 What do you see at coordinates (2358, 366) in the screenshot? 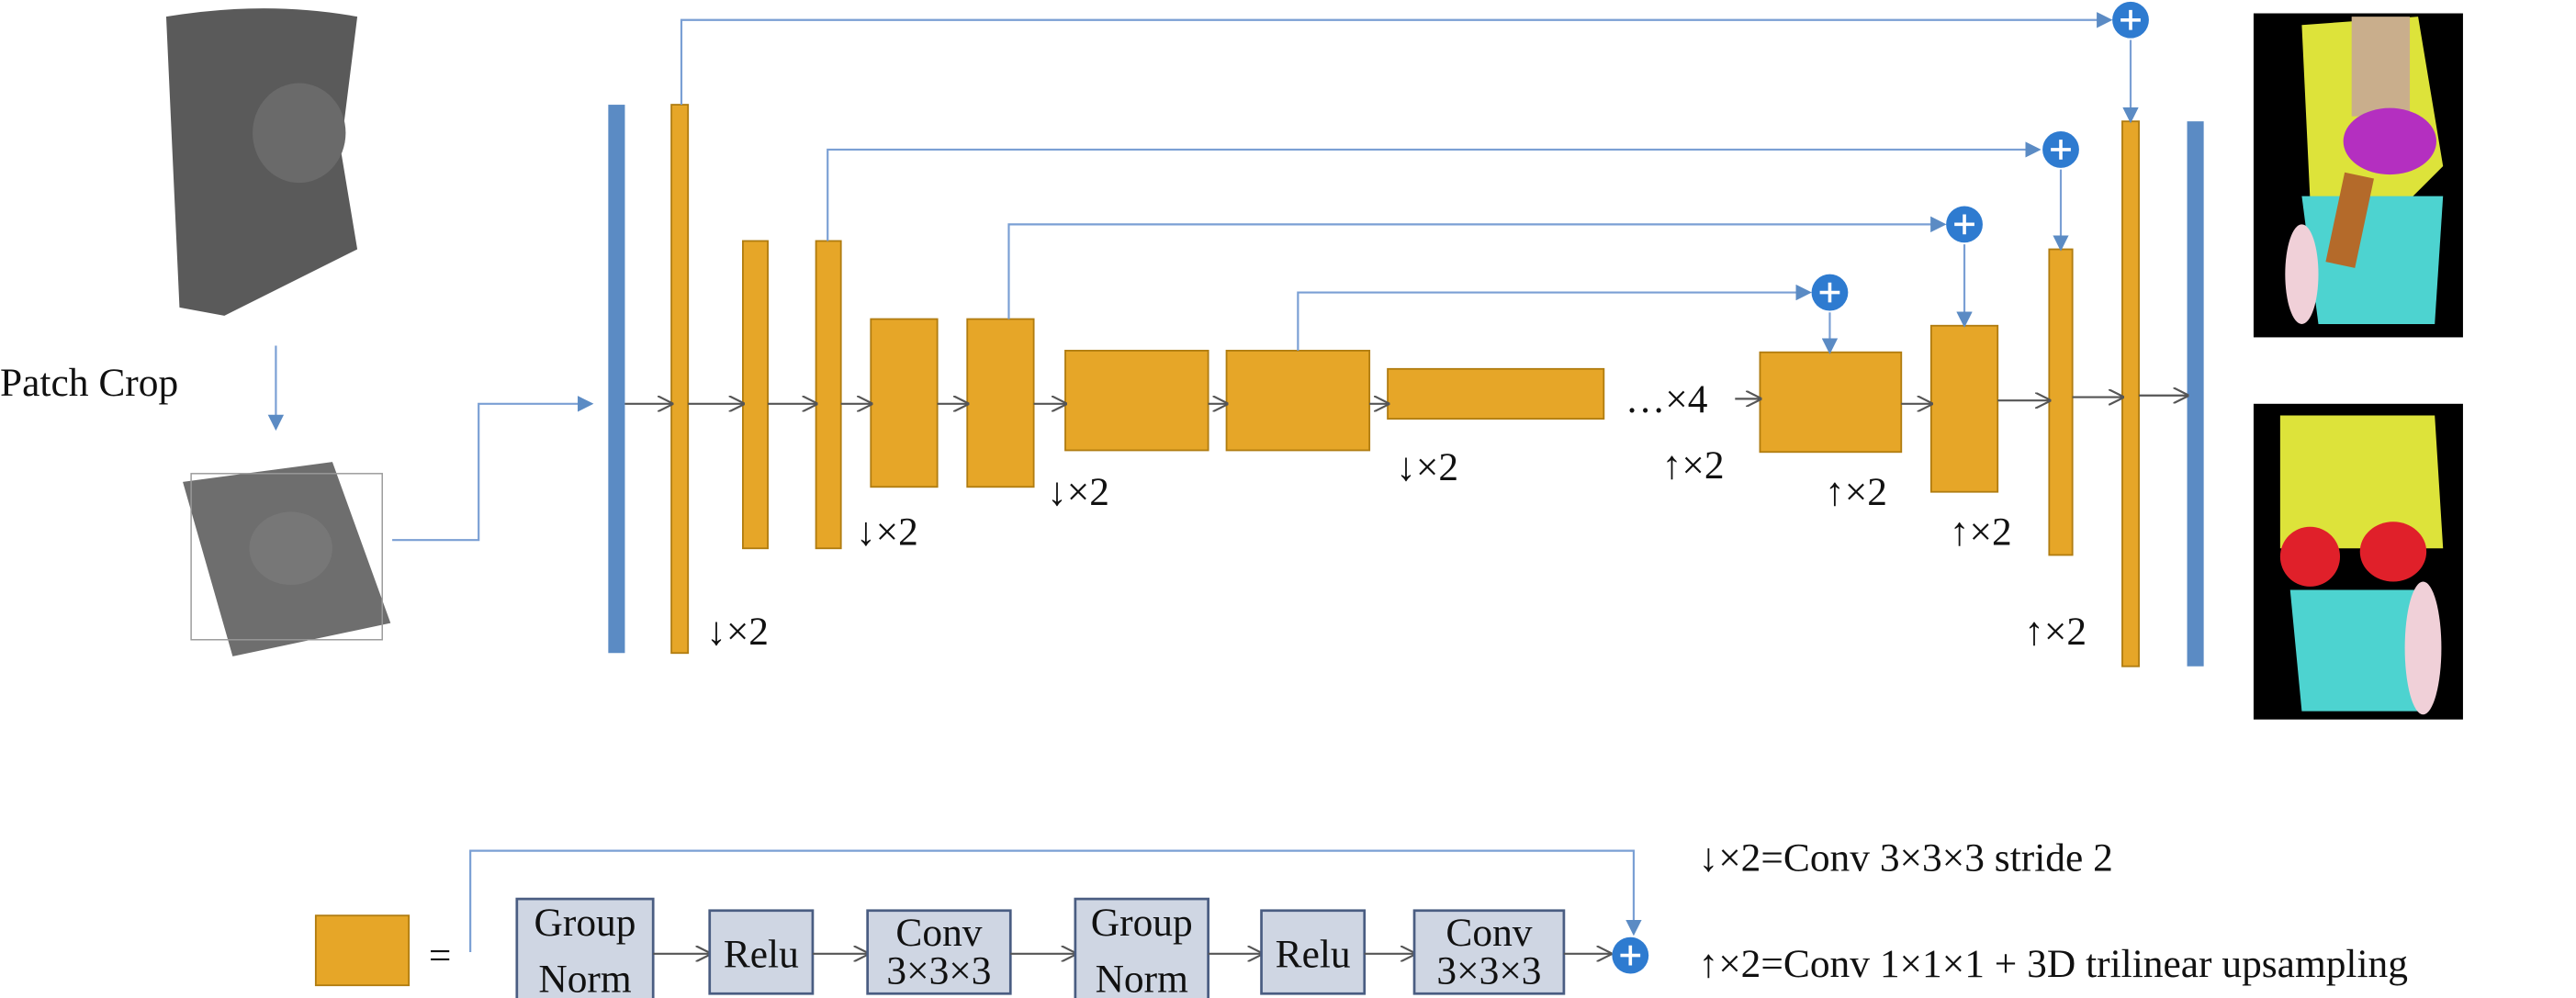
I see `output-segmentation` at bounding box center [2358, 366].